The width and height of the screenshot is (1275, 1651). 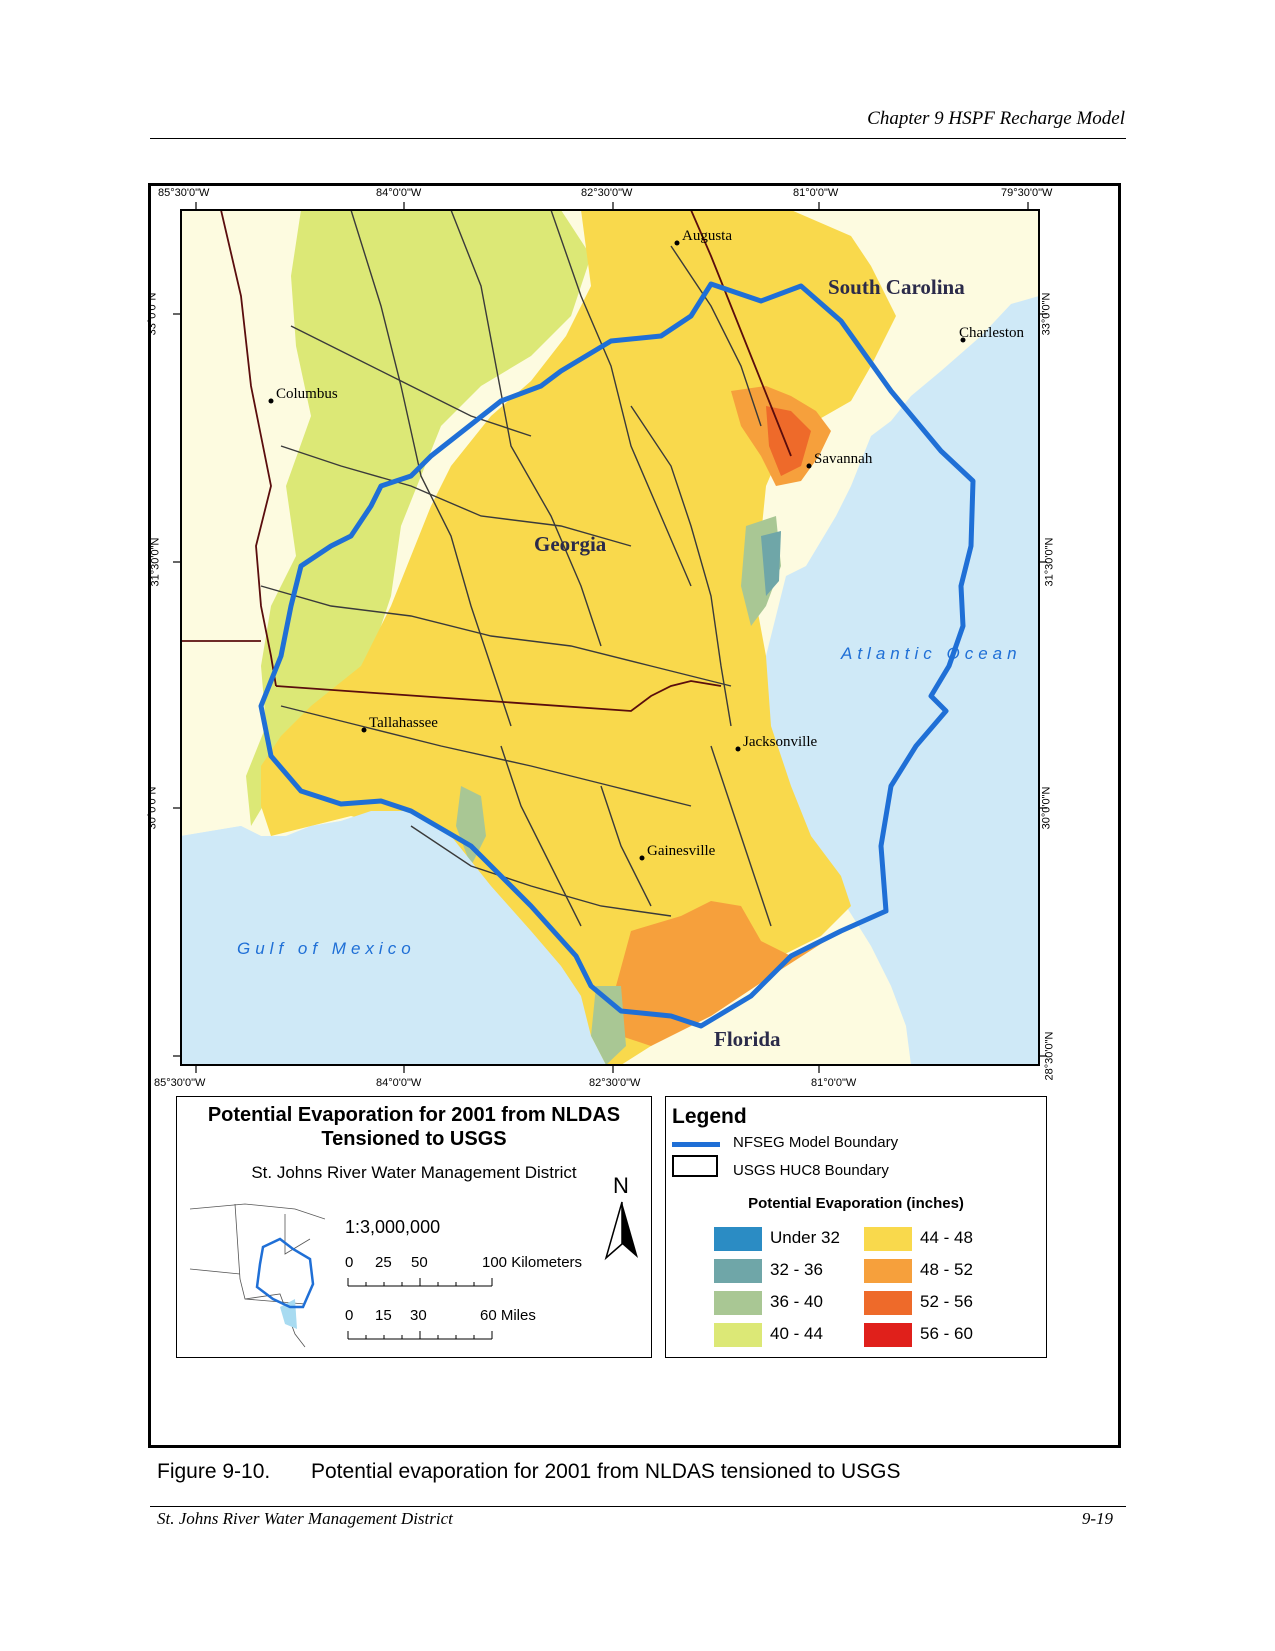 I want to click on label-south-carolina: South Carolina, so click(x=896, y=287).